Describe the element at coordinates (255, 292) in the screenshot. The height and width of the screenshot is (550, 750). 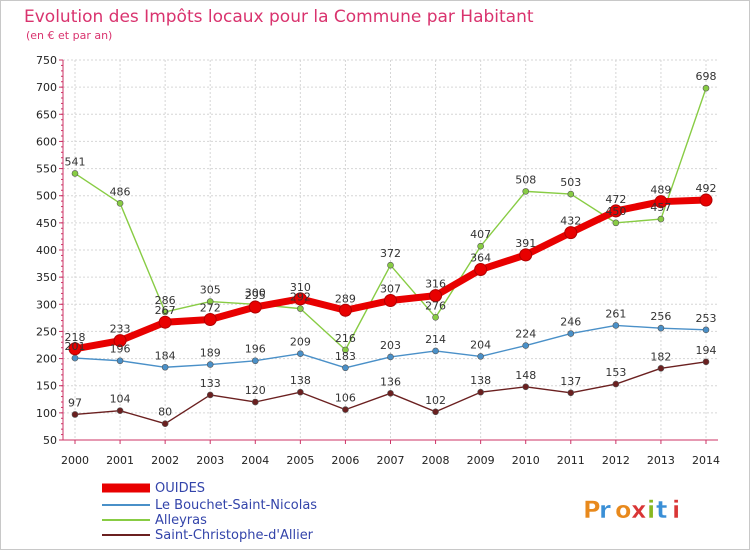
I see `data-label: 300` at that location.